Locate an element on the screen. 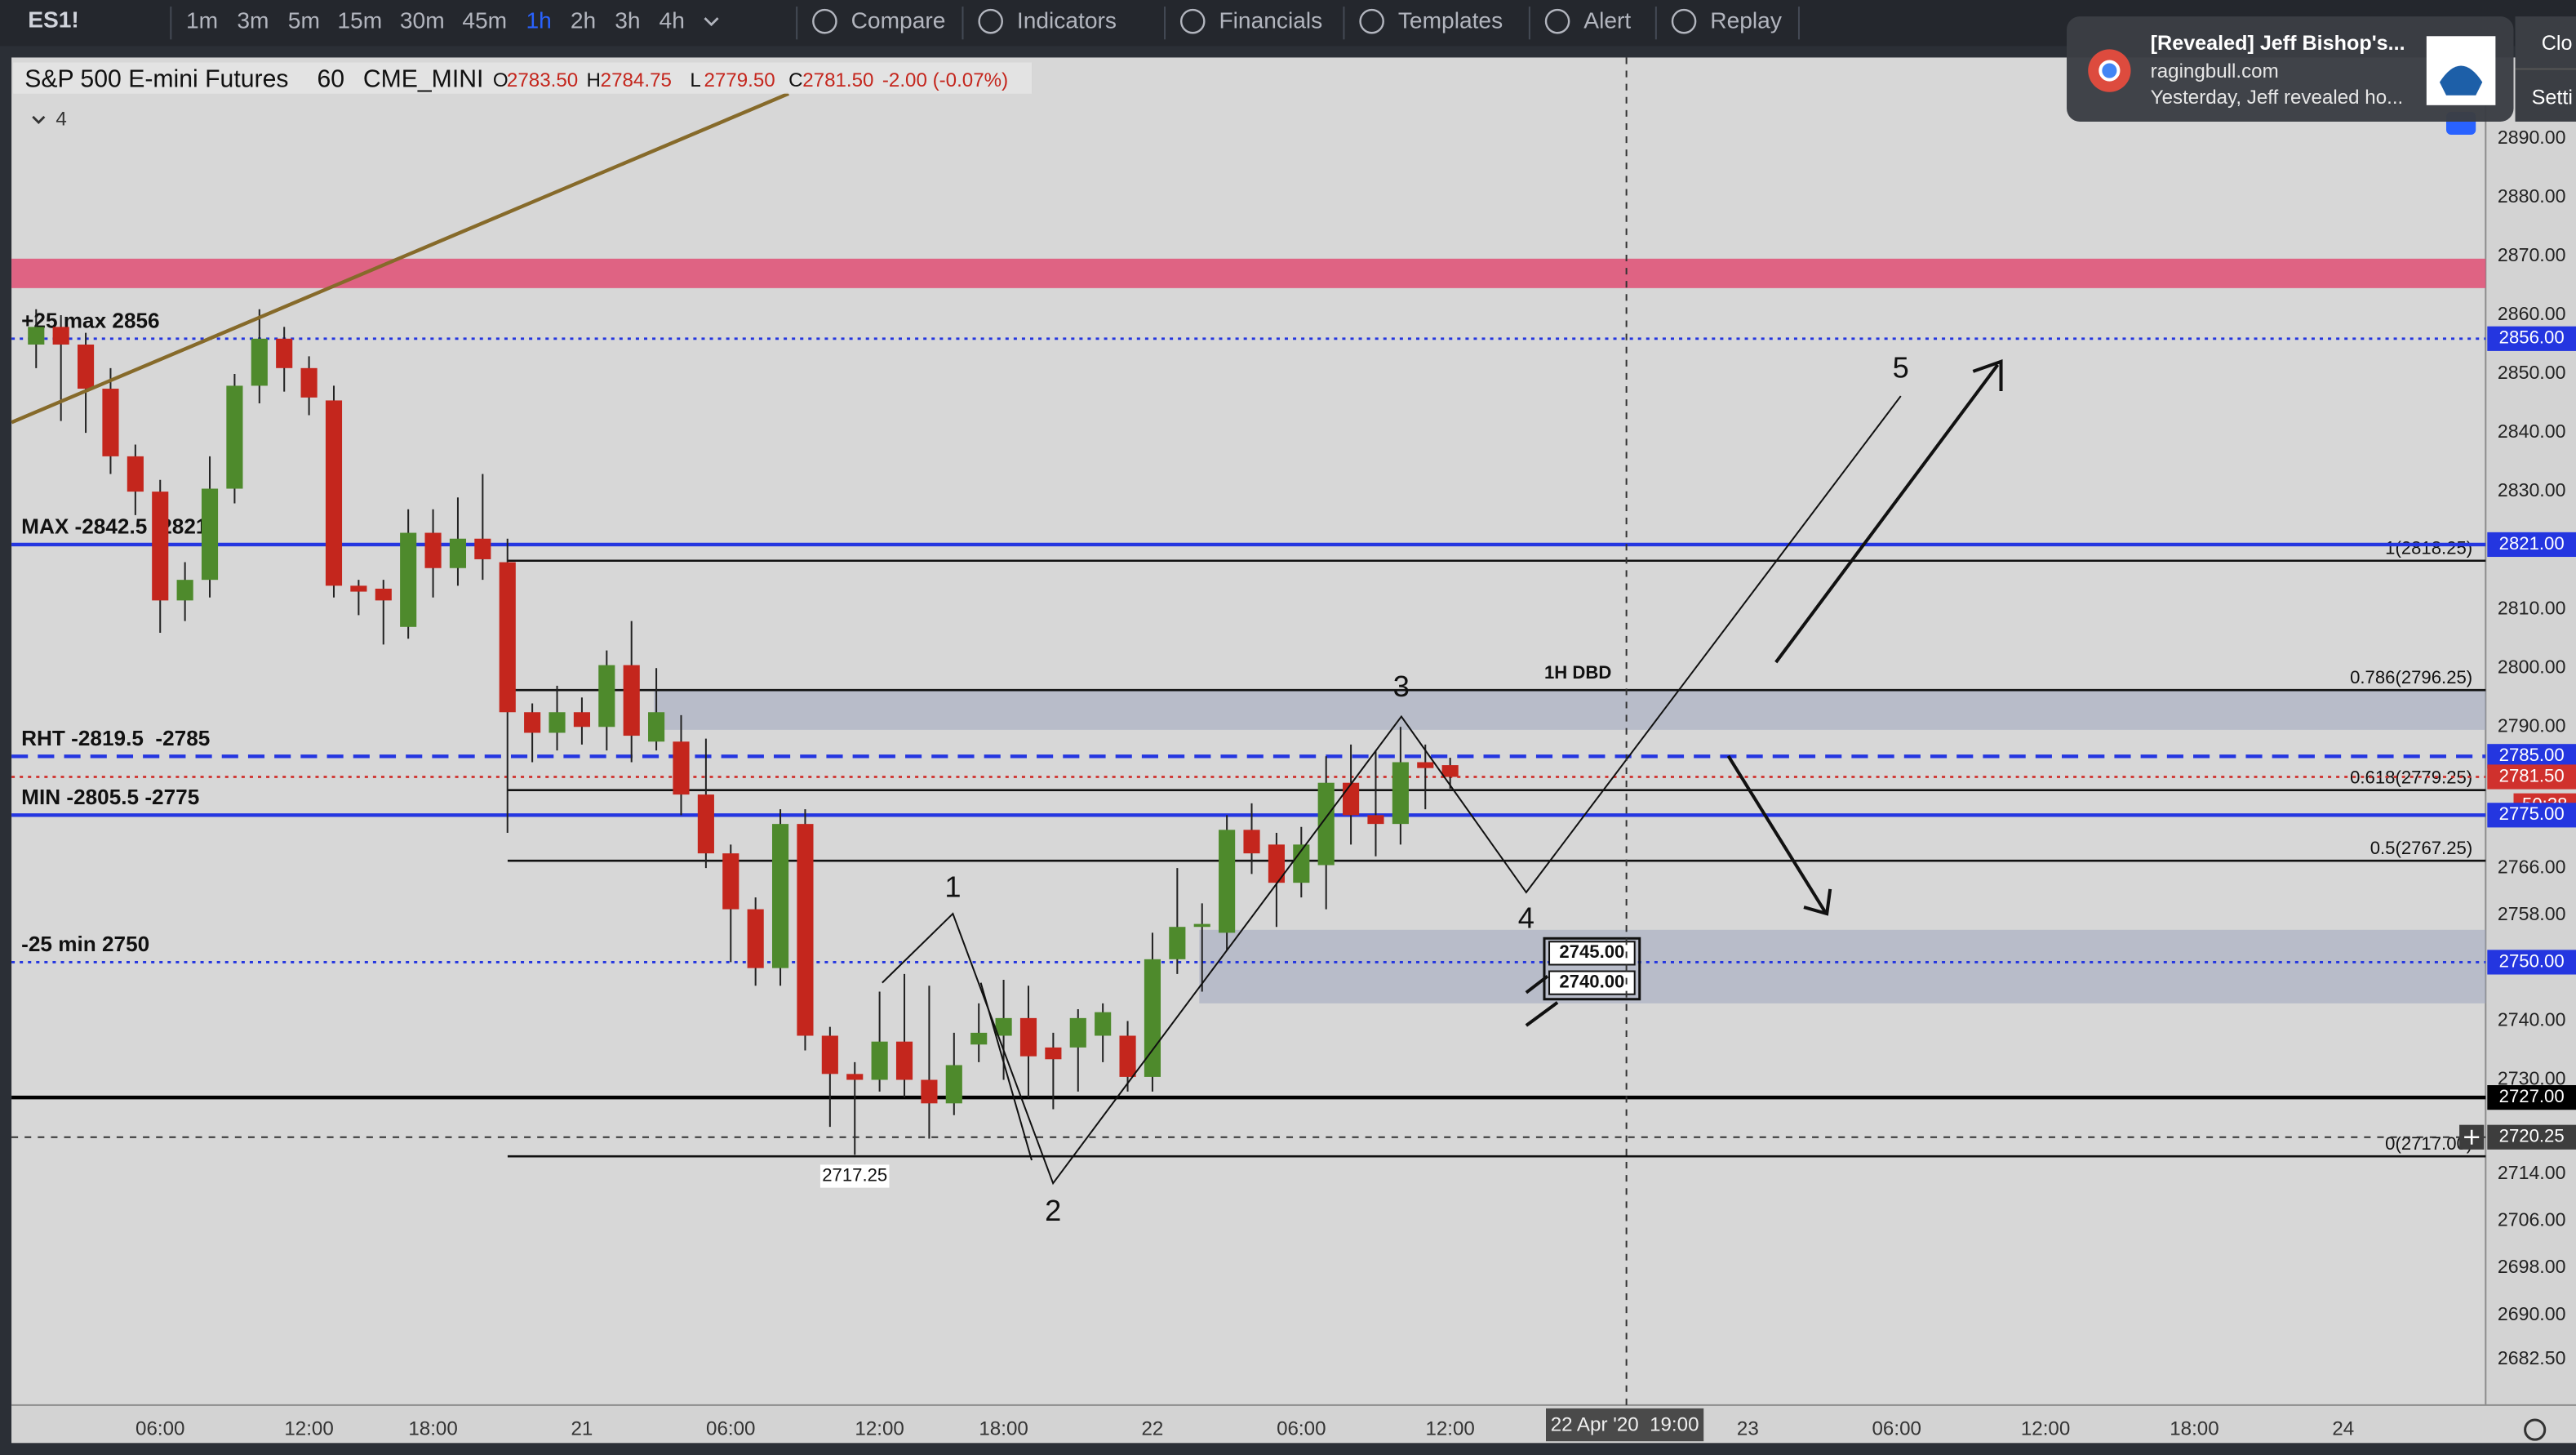 The height and width of the screenshot is (1455, 2576). zone-label: 1H DBD is located at coordinates (1577, 673).